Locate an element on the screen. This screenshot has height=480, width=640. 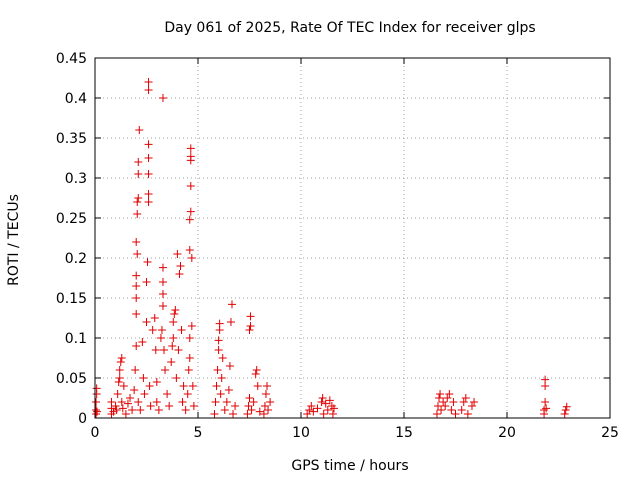
x-tick-label: 0 is located at coordinates (95, 433).